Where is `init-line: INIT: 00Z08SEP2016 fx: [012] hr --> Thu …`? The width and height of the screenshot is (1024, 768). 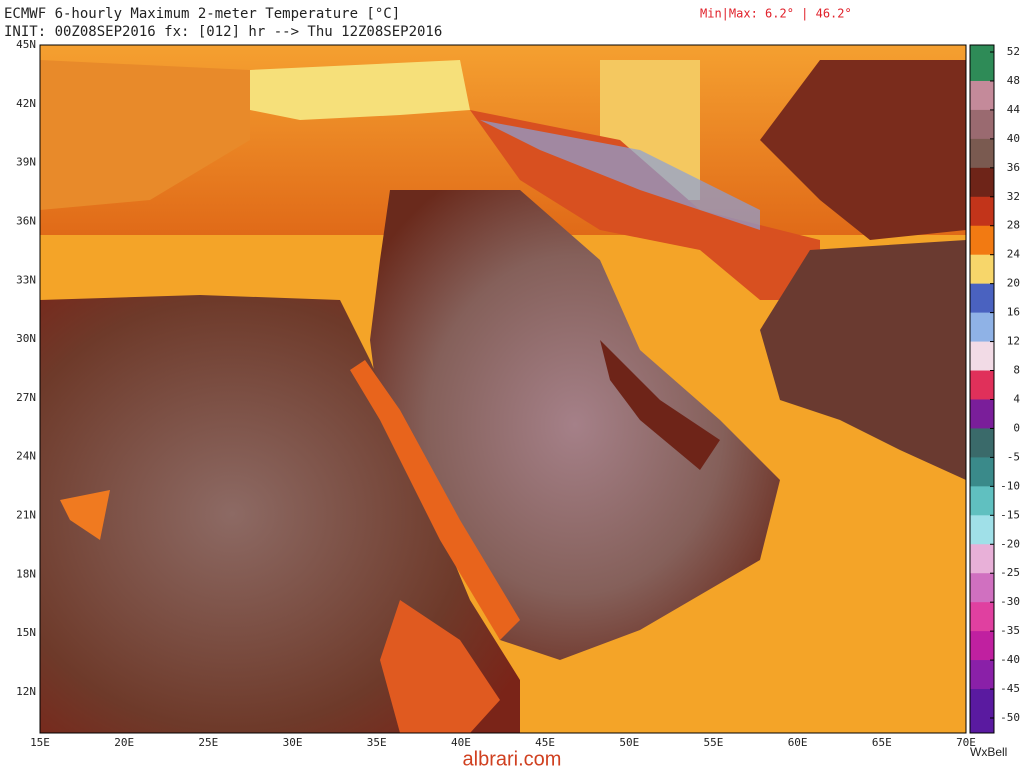
init-line: INIT: 00Z08SEP2016 fx: [012] hr --> Thu … is located at coordinates (223, 32).